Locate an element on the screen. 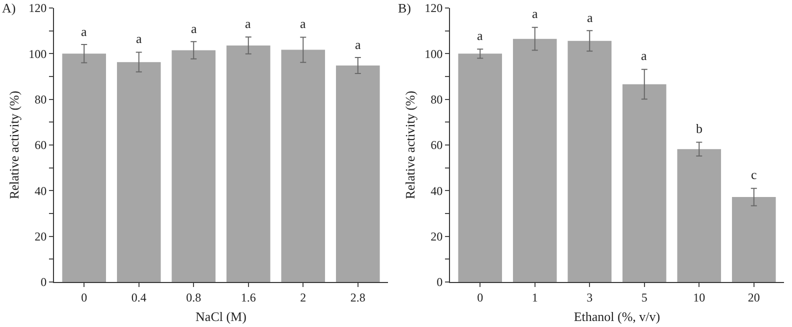 The image size is (792, 327). x-tick-label: 2 is located at coordinates (303, 297).